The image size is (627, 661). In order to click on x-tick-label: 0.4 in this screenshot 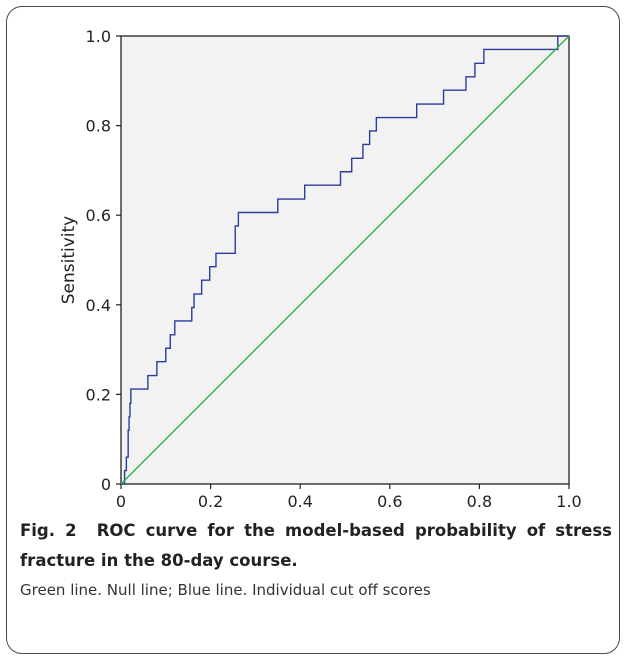, I will do `click(299, 501)`.